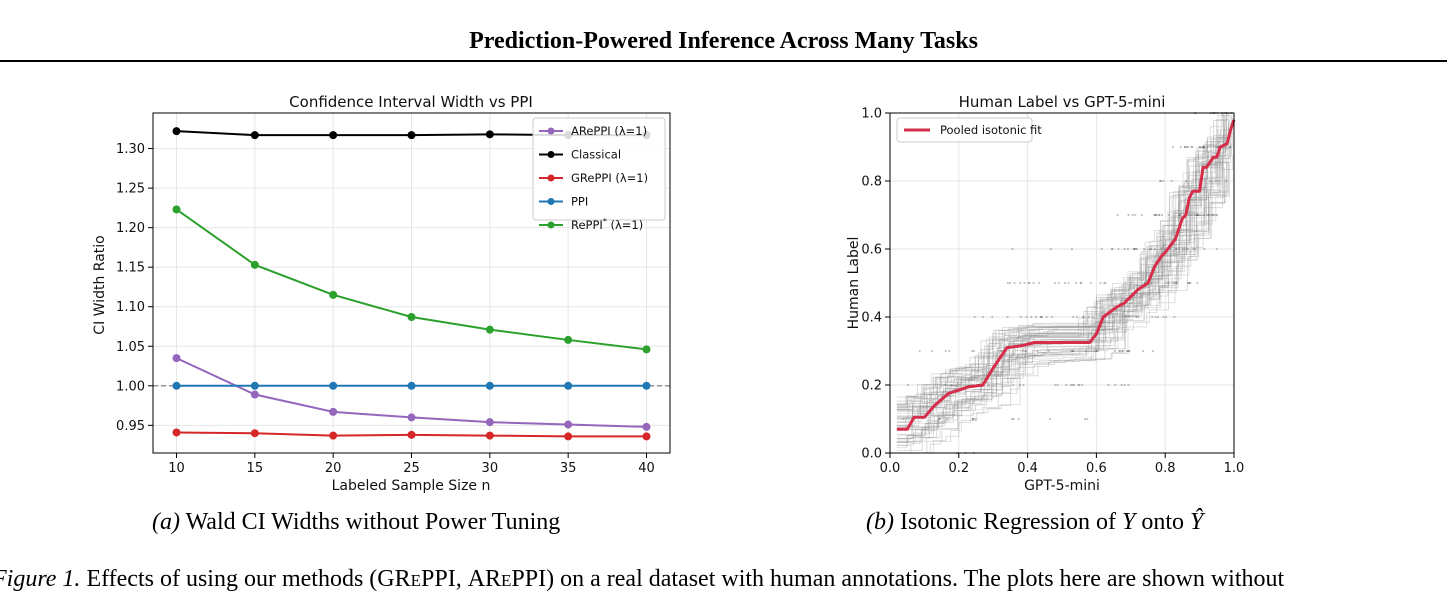  What do you see at coordinates (958, 468) in the screenshot?
I see `chart-b-xtick-label: 0.2` at bounding box center [958, 468].